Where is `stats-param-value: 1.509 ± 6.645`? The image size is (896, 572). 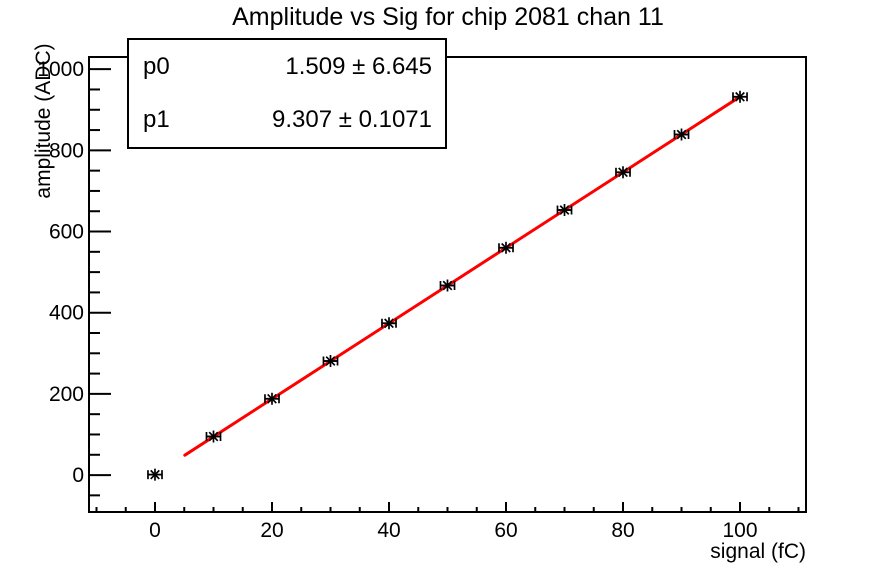
stats-param-value: 1.509 ± 6.645 is located at coordinates (358, 66).